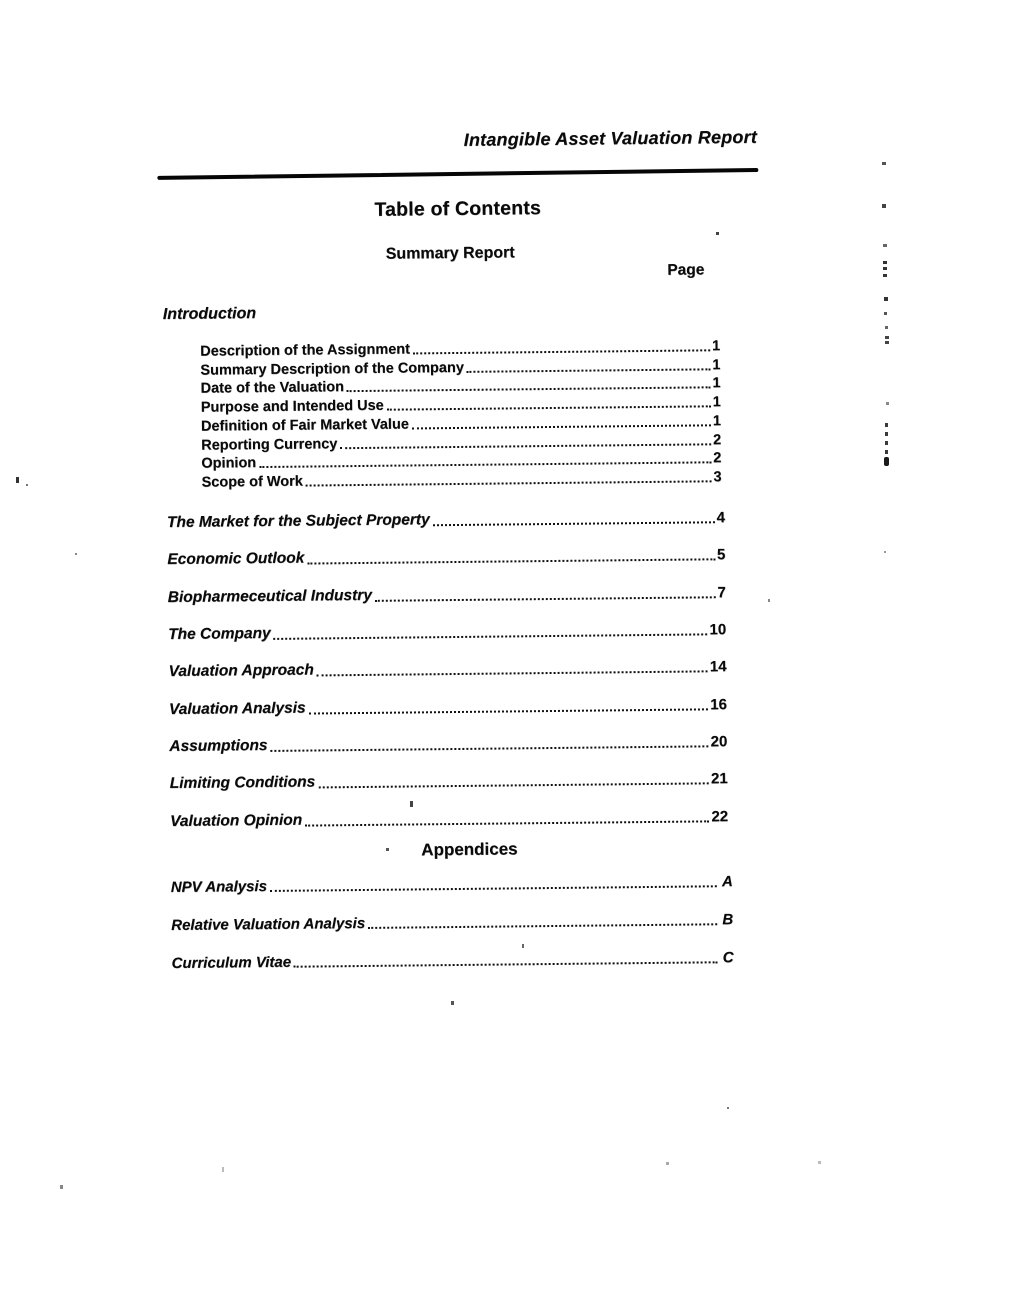 The image size is (1016, 1316). What do you see at coordinates (452, 959) in the screenshot?
I see `toc-entry: Curriculum Vitae C` at bounding box center [452, 959].